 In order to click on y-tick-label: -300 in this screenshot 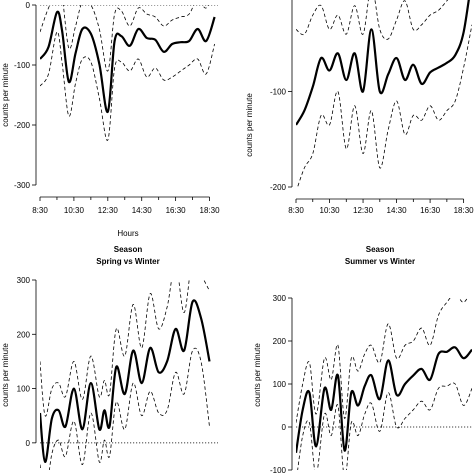, I will do `click(22, 185)`.